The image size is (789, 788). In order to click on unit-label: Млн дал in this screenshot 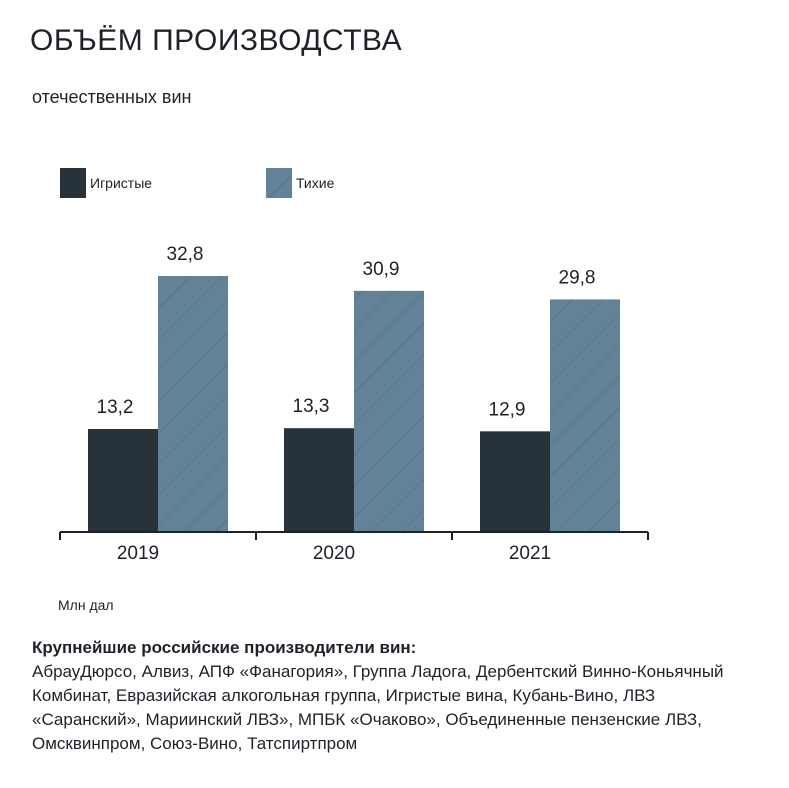, I will do `click(86, 605)`.